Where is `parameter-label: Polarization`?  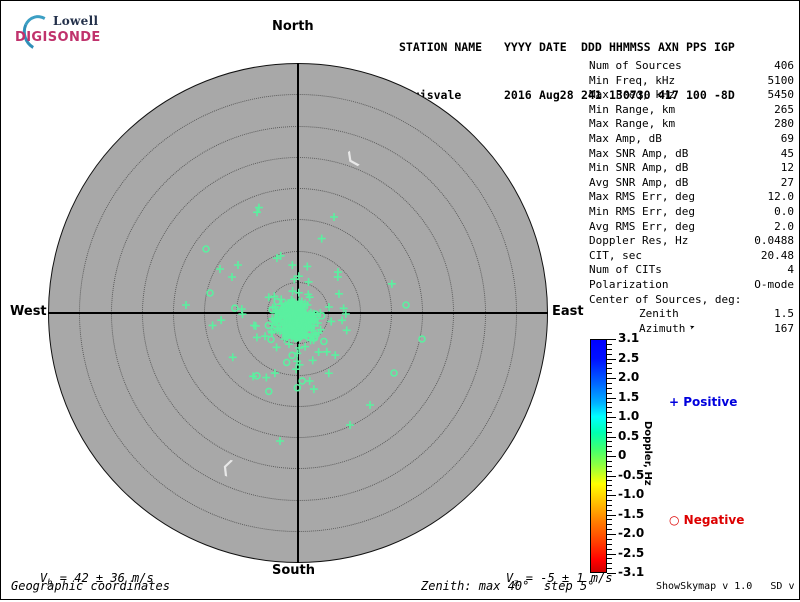 parameter-label: Polarization is located at coordinates (629, 284).